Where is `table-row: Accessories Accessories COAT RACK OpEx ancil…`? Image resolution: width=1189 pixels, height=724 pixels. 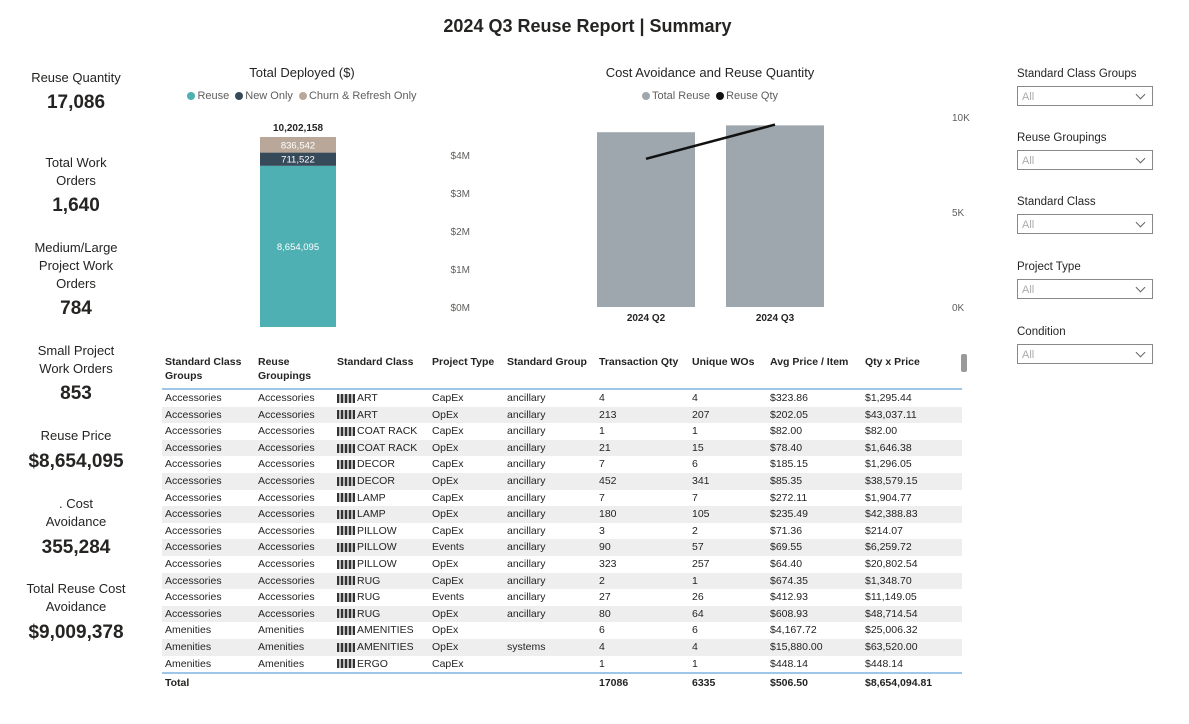
table-row: Accessories Accessories COAT RACK OpEx ancil… is located at coordinates (562, 448).